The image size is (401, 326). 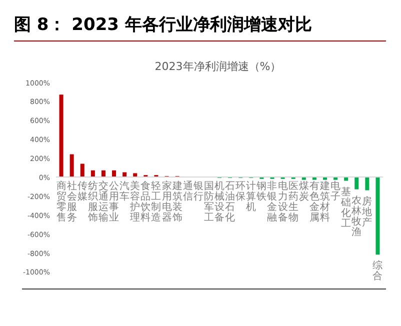 I want to click on xtick: 美容护理, so click(x=135, y=202).